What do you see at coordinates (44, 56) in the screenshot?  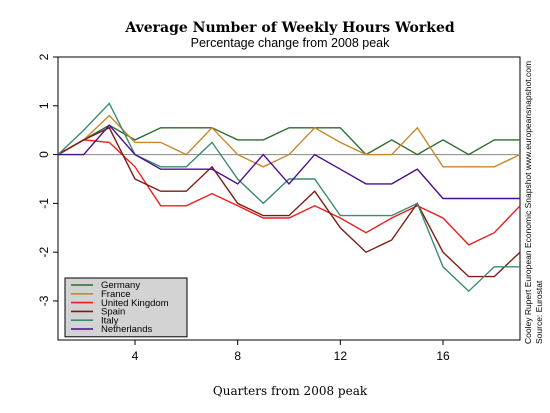 I see `y-tick-label: 2` at bounding box center [44, 56].